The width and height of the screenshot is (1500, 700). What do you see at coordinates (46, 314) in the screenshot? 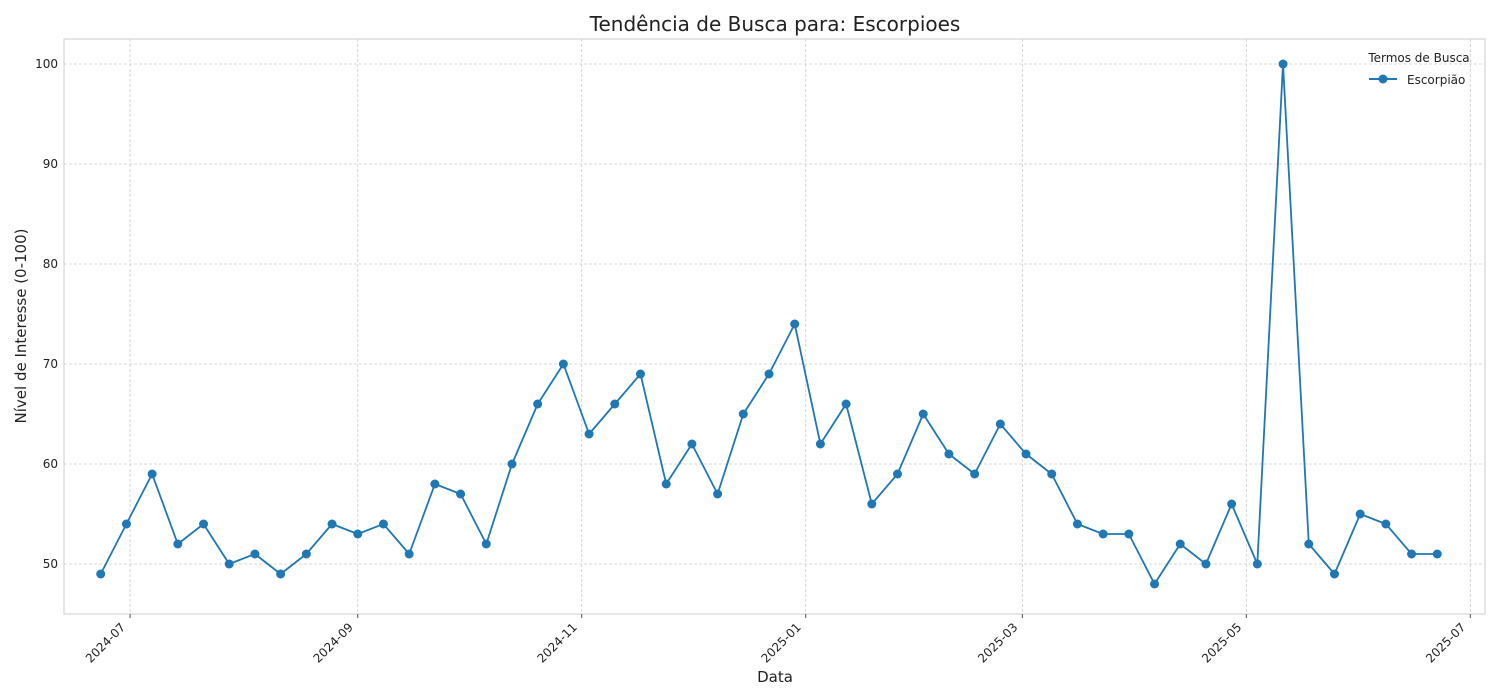
I see `y-axis-ticks: 50 60 70 80 90 100` at bounding box center [46, 314].